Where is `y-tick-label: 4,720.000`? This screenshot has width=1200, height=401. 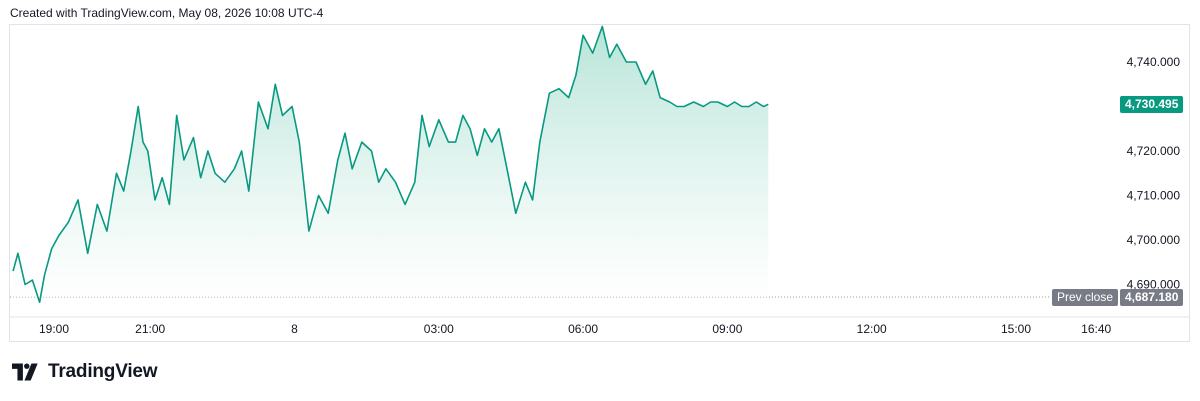
y-tick-label: 4,720.000 is located at coordinates (1154, 151).